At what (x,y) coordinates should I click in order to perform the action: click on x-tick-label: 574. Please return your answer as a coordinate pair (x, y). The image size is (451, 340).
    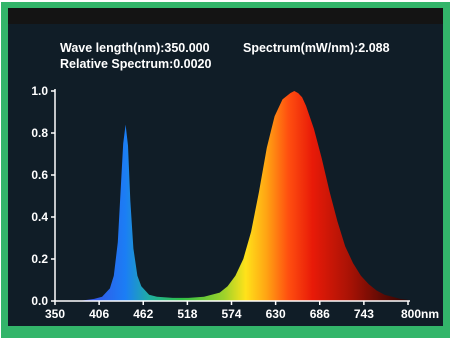
    Looking at the image, I should click on (231, 314).